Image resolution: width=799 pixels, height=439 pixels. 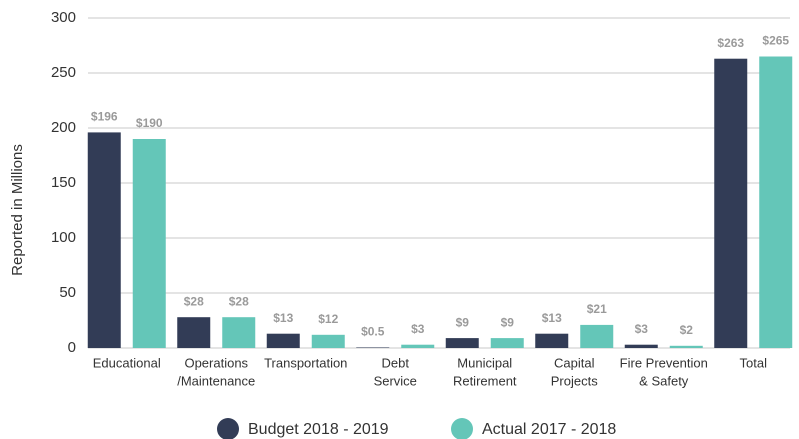 I want to click on x-tick-label: Capital, so click(x=574, y=362).